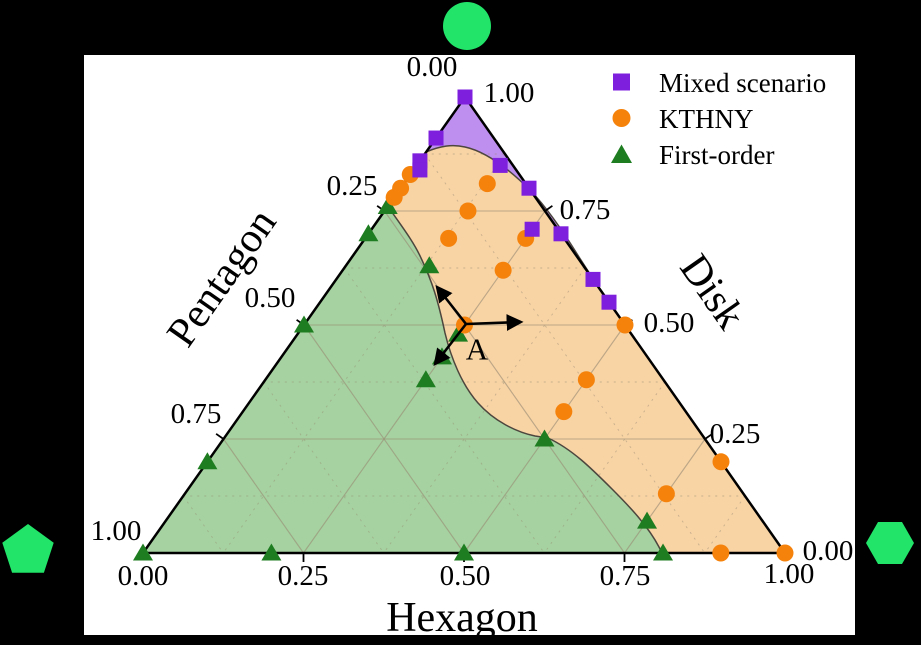  I want to click on hexagon-axis-tick-labels: 0.00 0.25 0.50 0.75 1.00, so click(466, 575).